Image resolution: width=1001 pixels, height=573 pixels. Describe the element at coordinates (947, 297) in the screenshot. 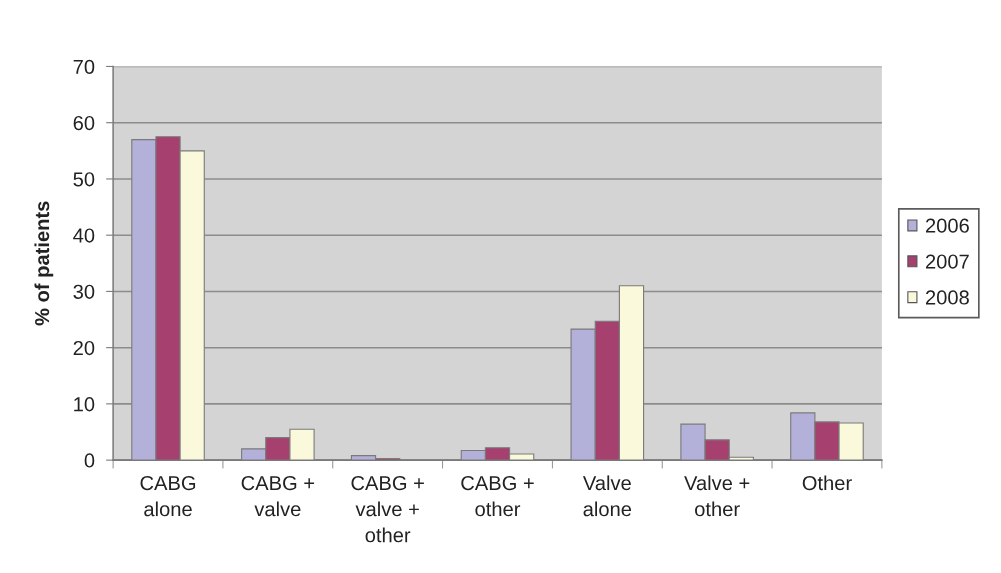

I see `legend-label: 2008` at that location.